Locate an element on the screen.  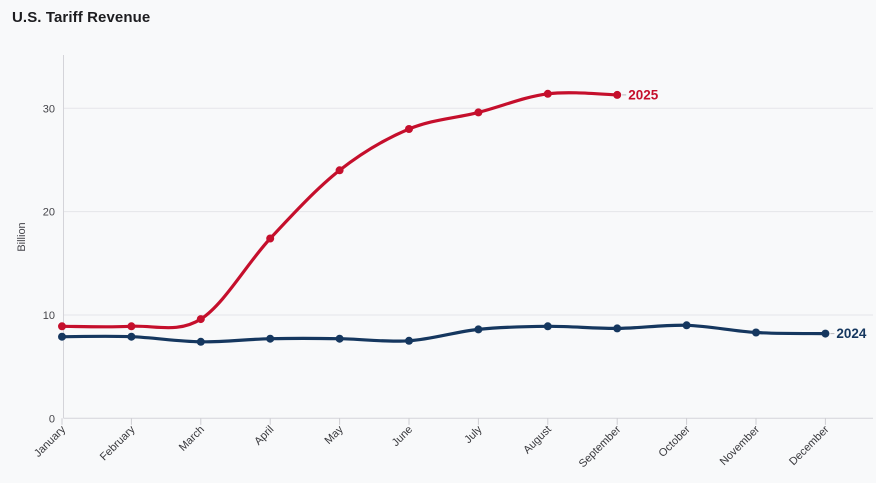
series-label-2024: 2024 is located at coordinates (851, 333).